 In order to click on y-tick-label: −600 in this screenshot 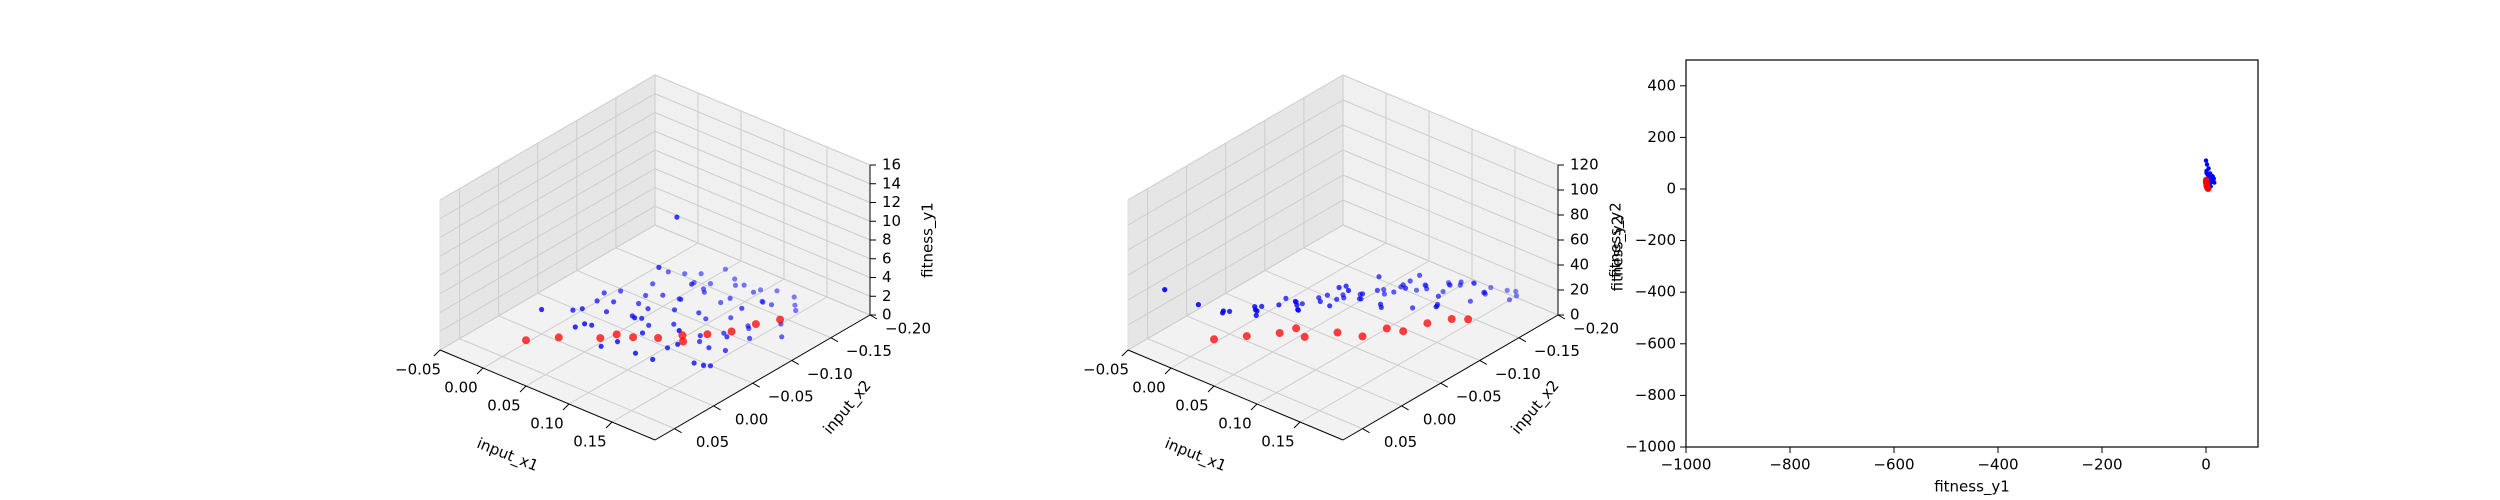, I will do `click(1655, 343)`.